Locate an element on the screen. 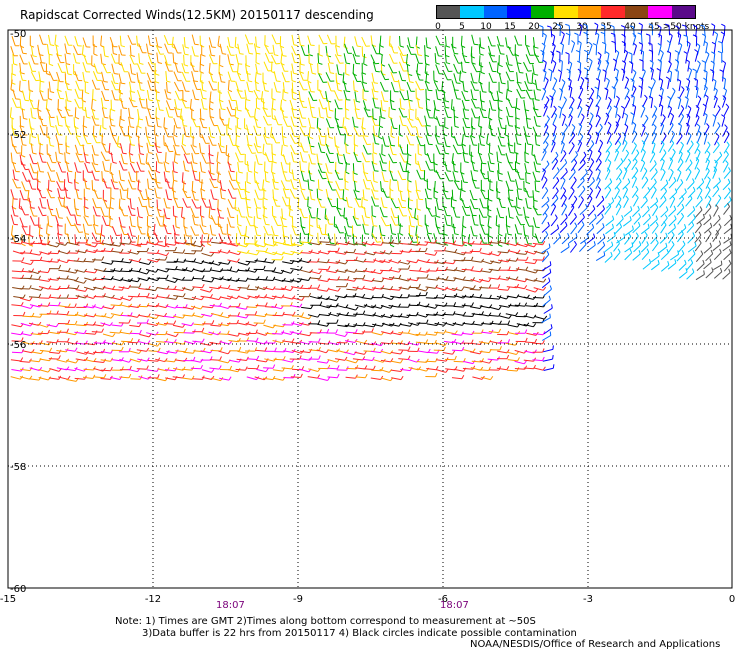 This screenshot has width=740, height=650. legend-label: 35 is located at coordinates (606, 27).